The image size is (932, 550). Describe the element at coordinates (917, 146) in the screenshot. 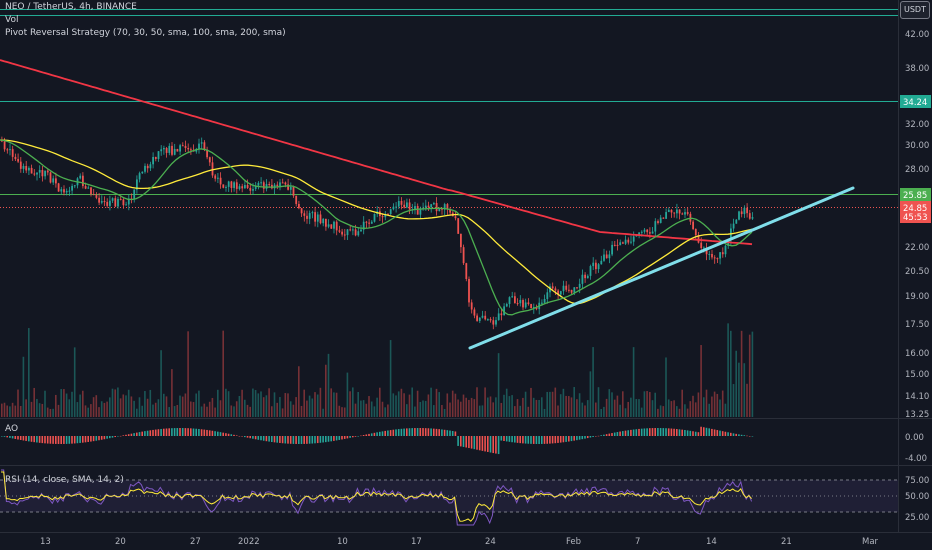

I see `price-tick: 30.00` at that location.